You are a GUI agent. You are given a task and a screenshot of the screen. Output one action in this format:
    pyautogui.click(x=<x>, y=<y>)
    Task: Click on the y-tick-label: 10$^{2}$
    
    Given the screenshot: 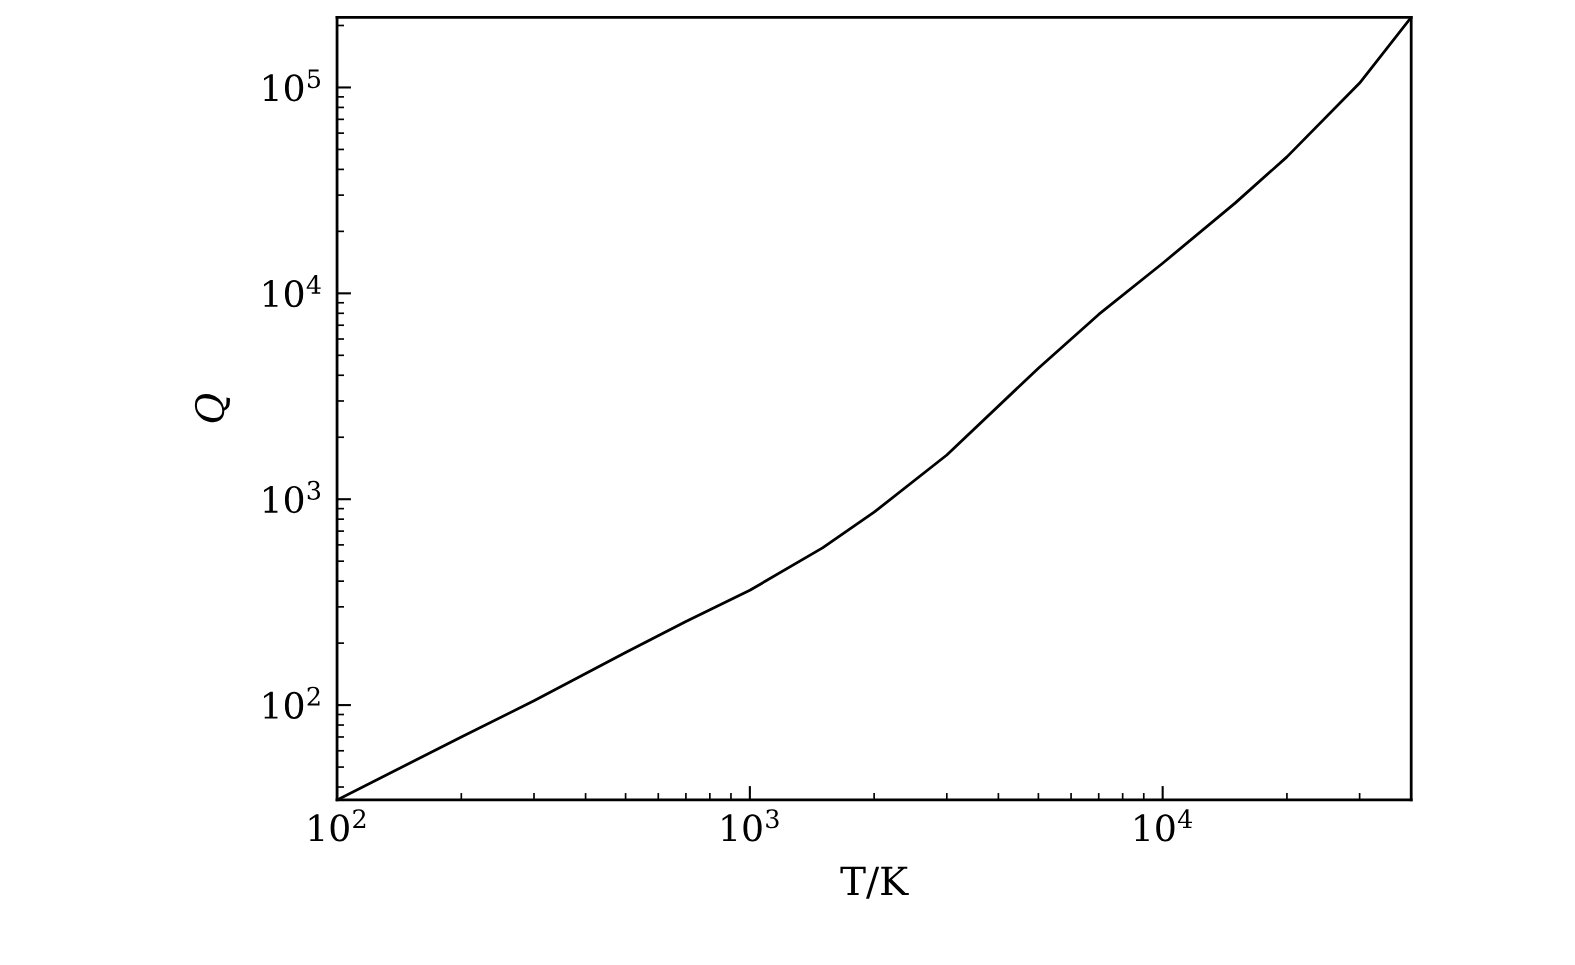 What is the action you would take?
    pyautogui.click(x=292, y=703)
    